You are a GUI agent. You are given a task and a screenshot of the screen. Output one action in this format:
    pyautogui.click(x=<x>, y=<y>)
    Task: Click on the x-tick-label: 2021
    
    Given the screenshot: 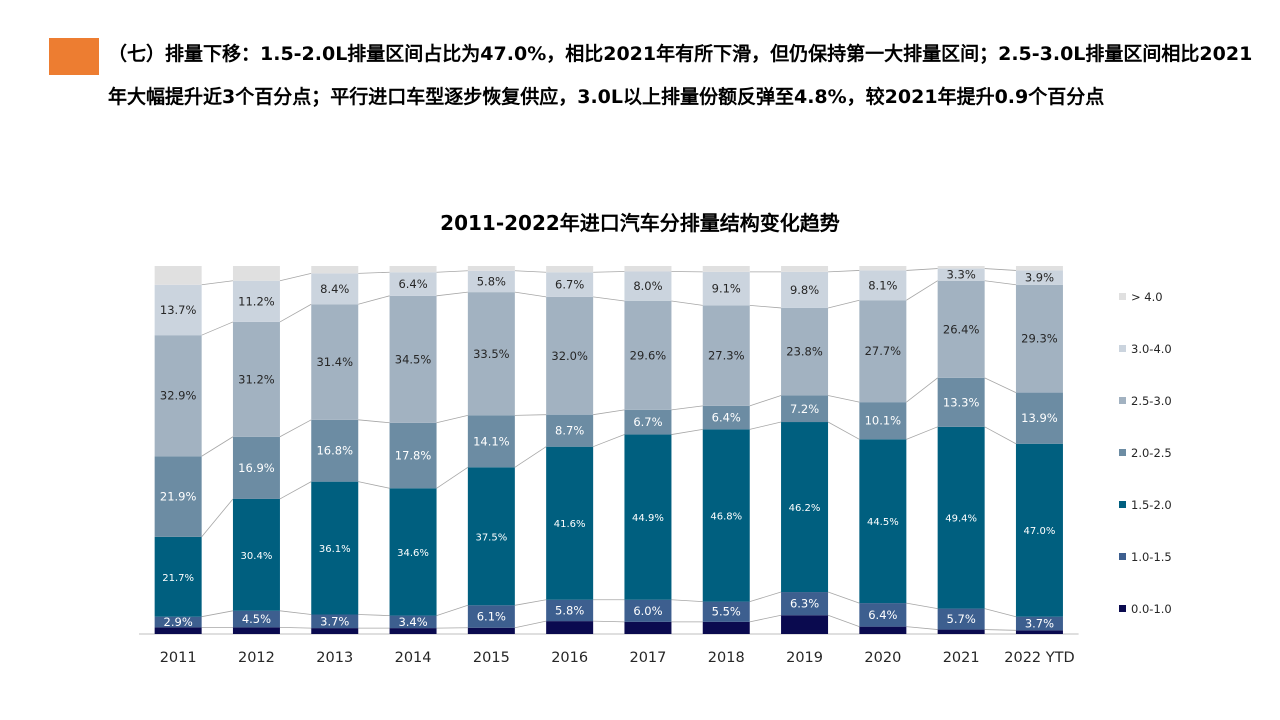 What is the action you would take?
    pyautogui.click(x=961, y=658)
    